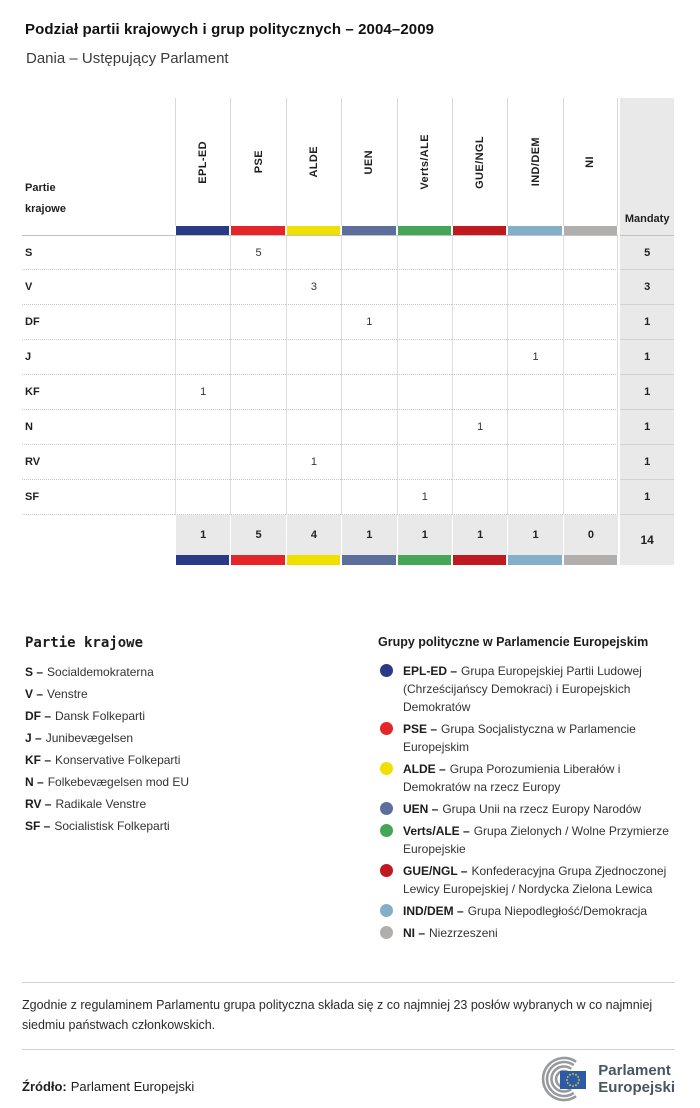  I want to click on header-color-bar-NI, so click(590, 230).